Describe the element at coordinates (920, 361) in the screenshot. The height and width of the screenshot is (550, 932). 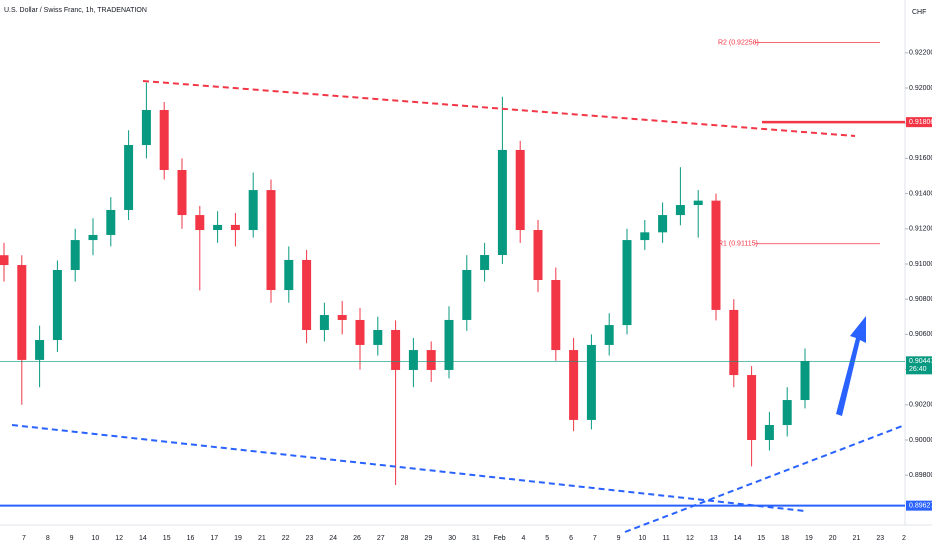
I see `current-price-label: 0.90447` at that location.